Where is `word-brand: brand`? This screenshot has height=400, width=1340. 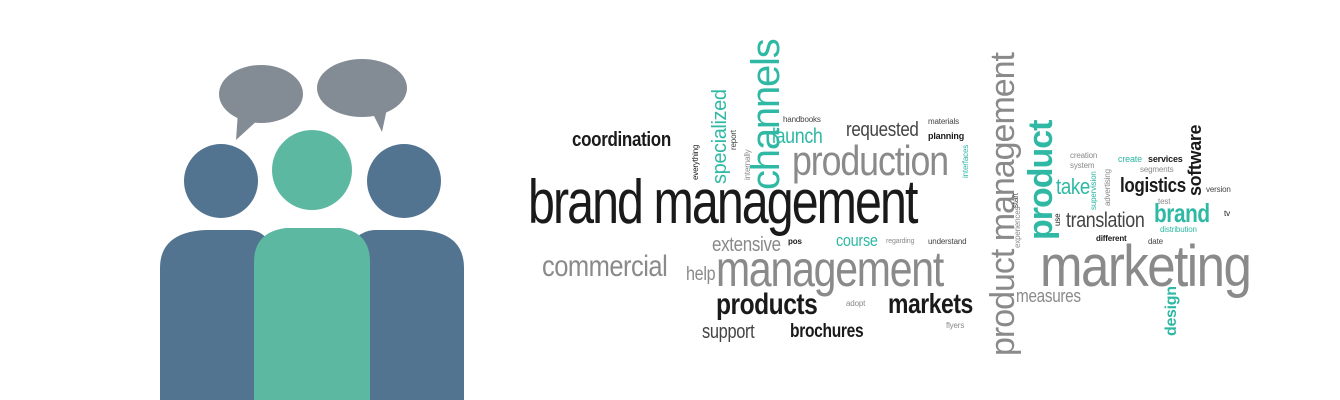
word-brand: brand is located at coordinates (1182, 213).